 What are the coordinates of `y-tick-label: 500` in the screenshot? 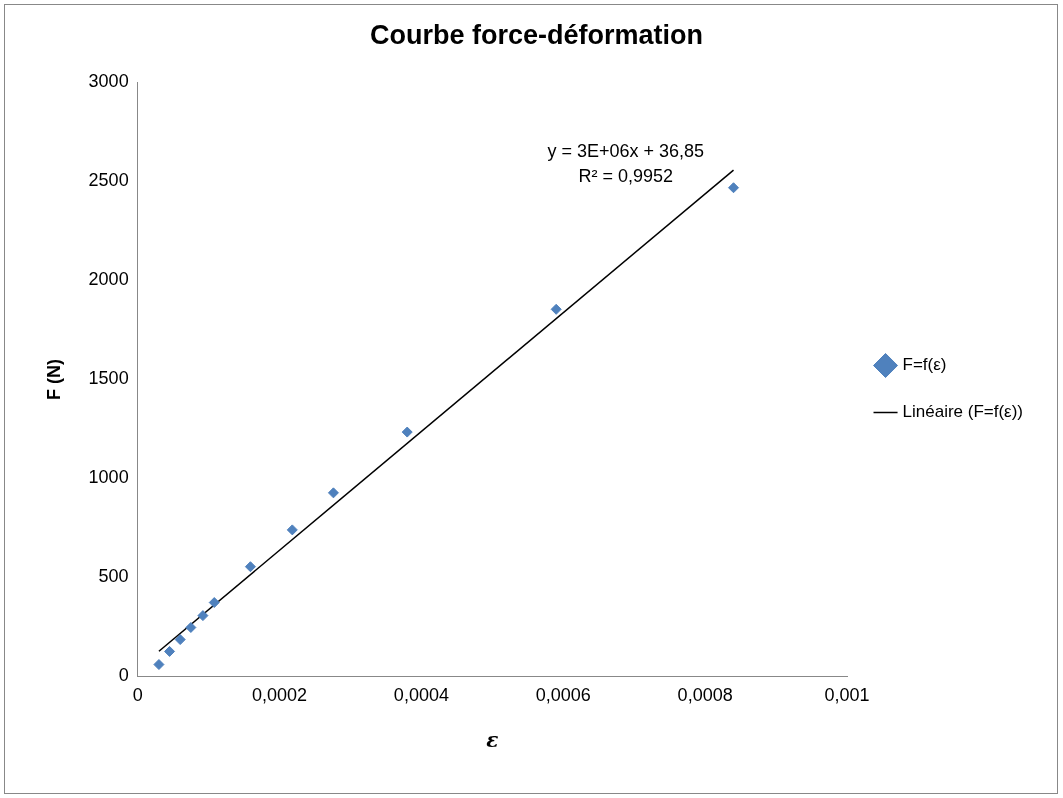 It's located at (113, 576).